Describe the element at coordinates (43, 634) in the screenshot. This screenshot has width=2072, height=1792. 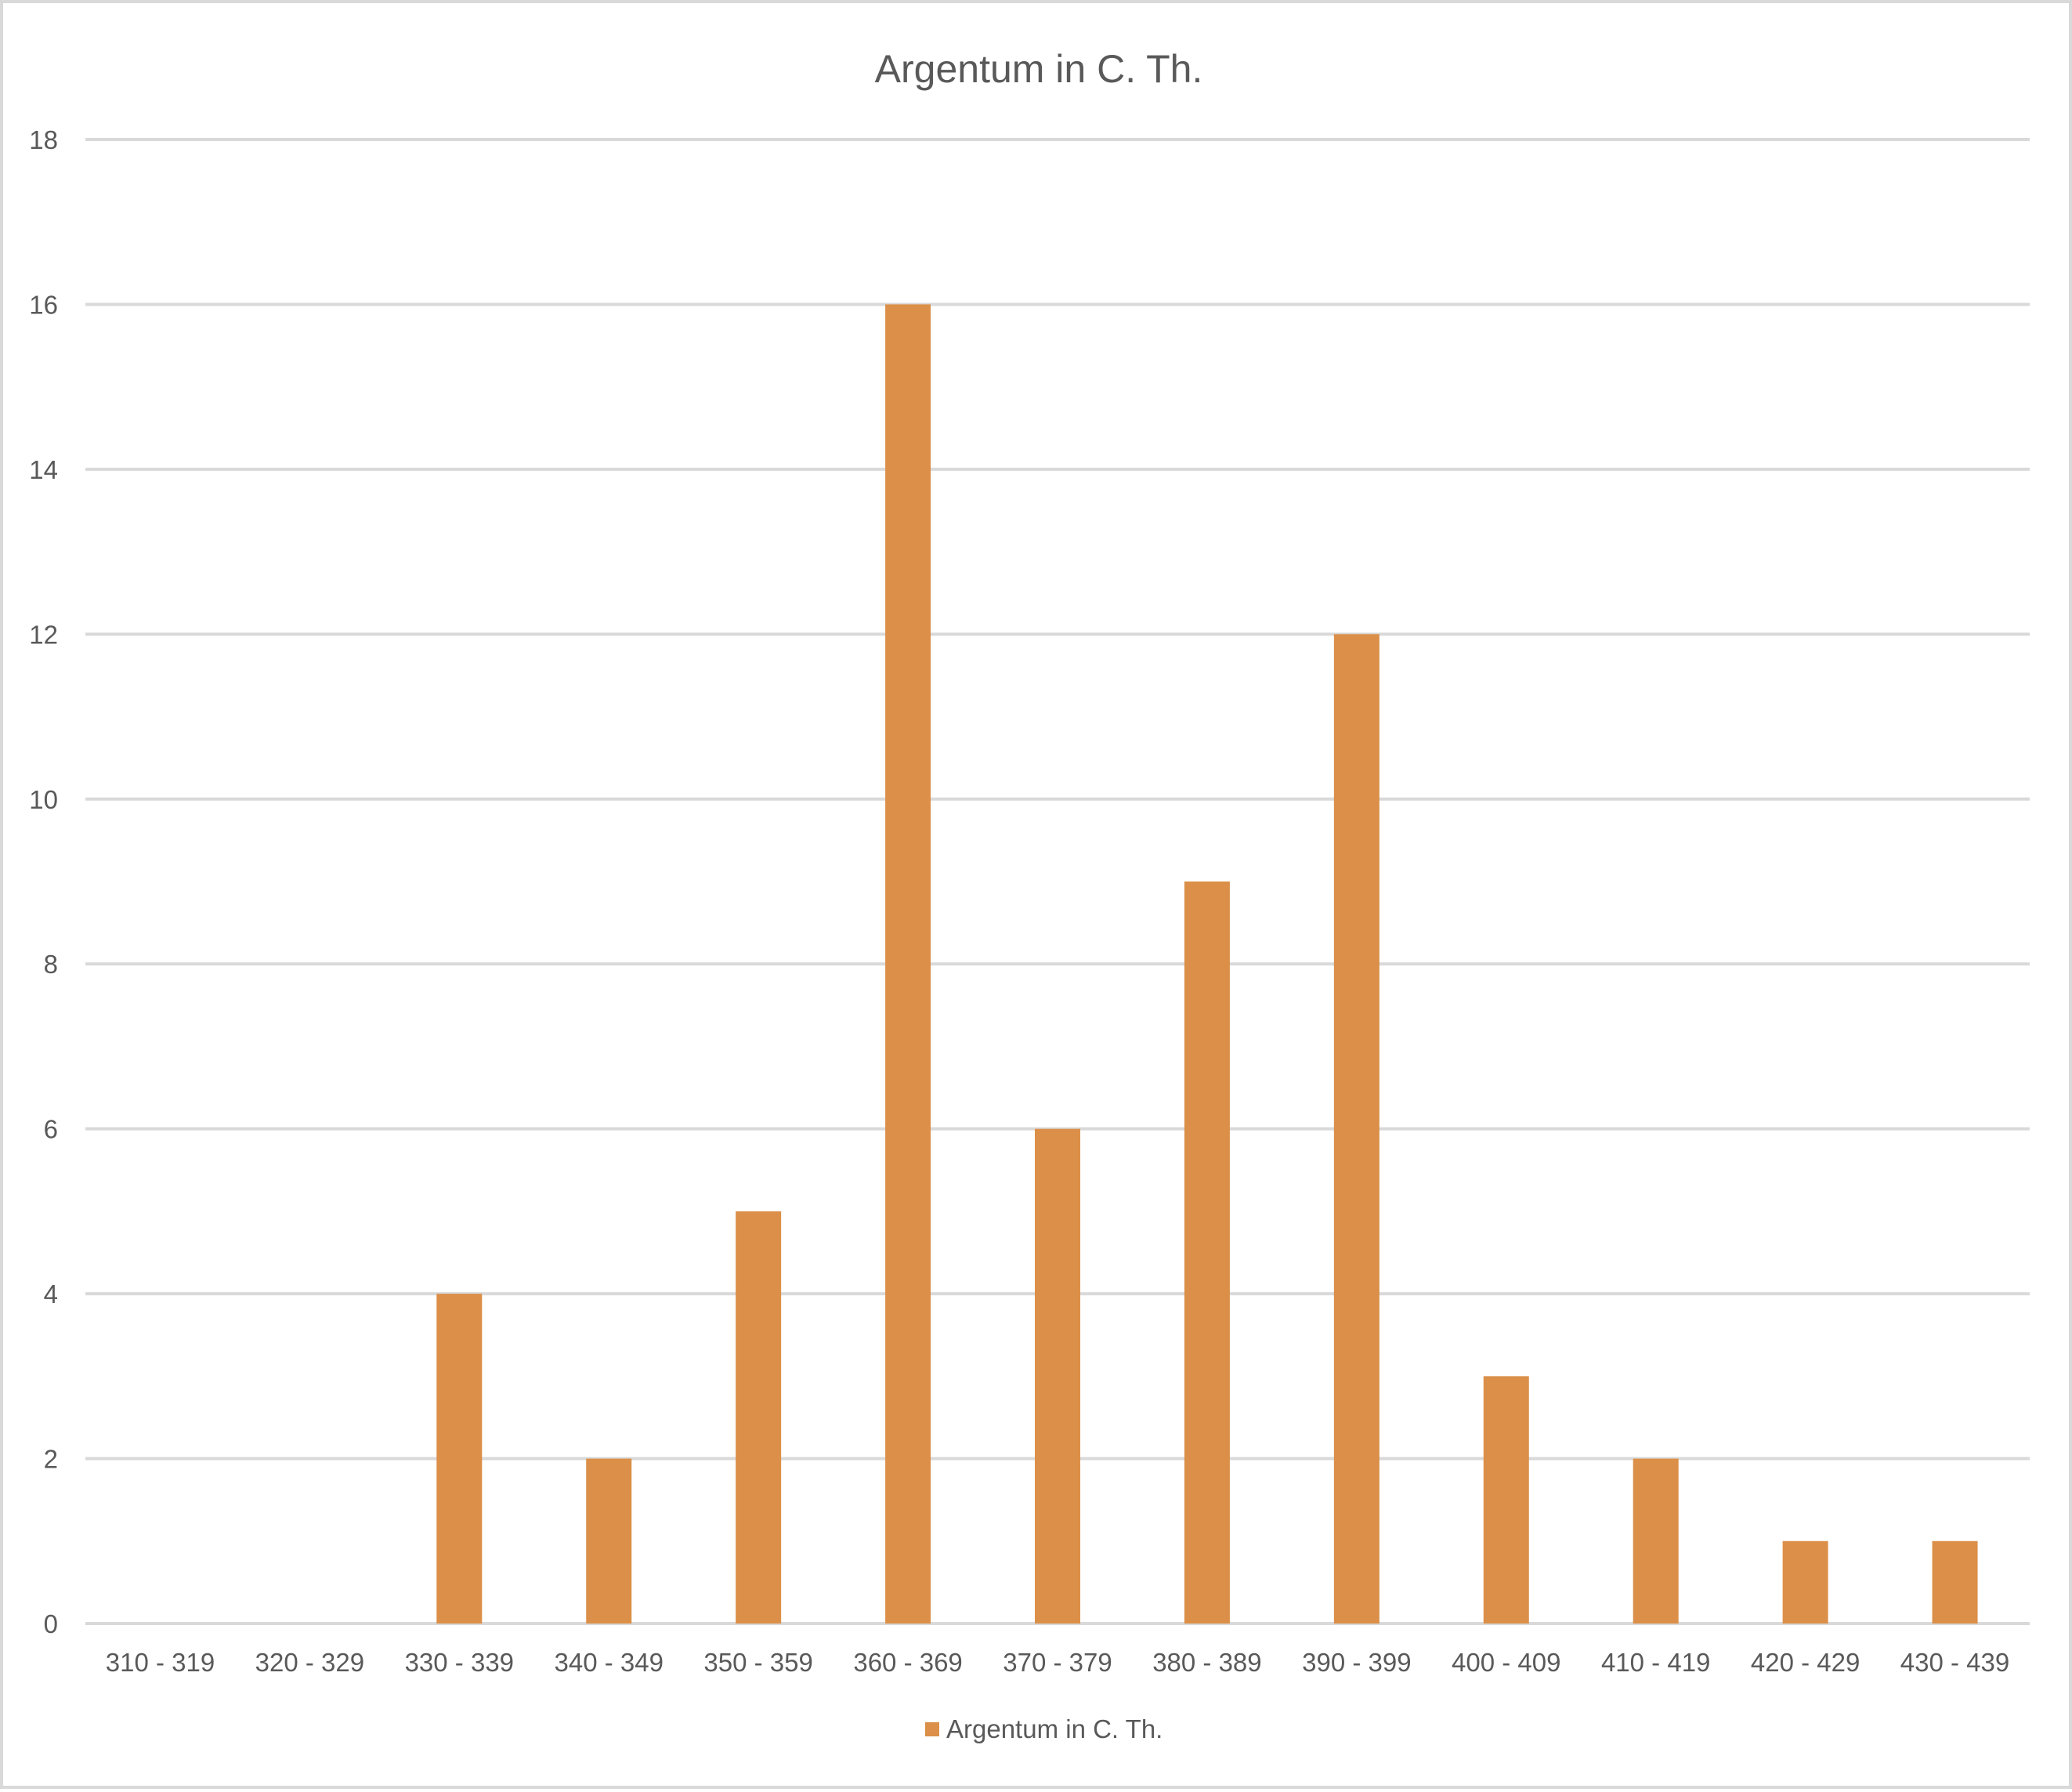
I see `y-tick-label: 12` at that location.